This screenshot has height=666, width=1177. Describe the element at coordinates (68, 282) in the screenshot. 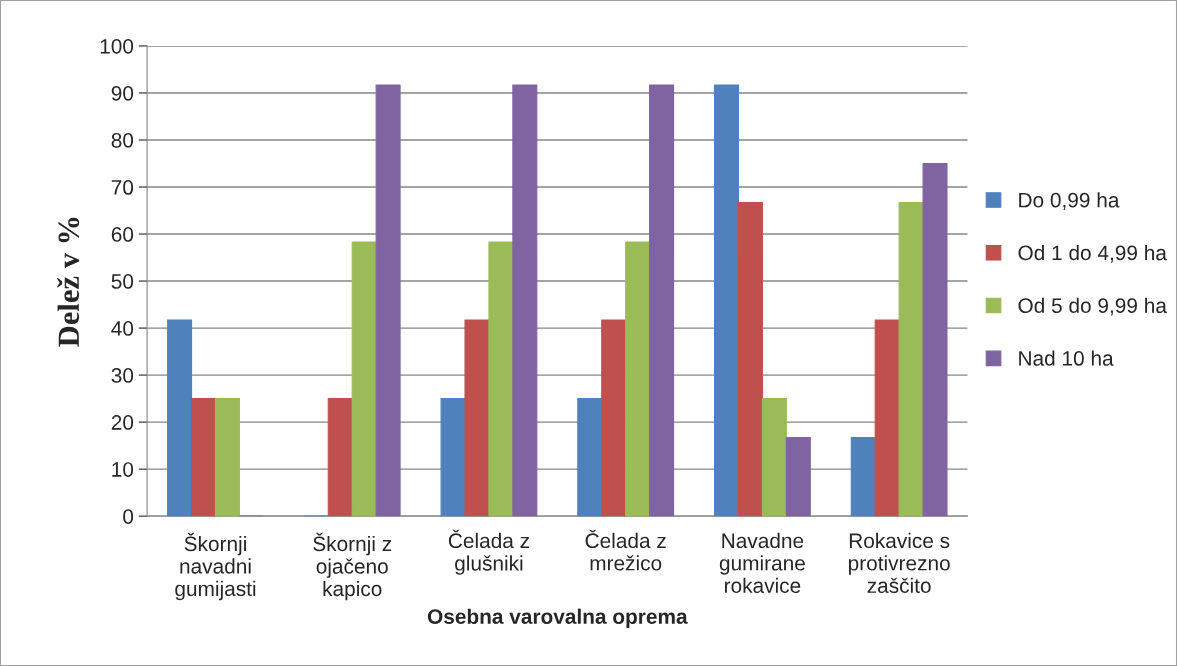

I see `y-axis-title: Delež v %` at that location.